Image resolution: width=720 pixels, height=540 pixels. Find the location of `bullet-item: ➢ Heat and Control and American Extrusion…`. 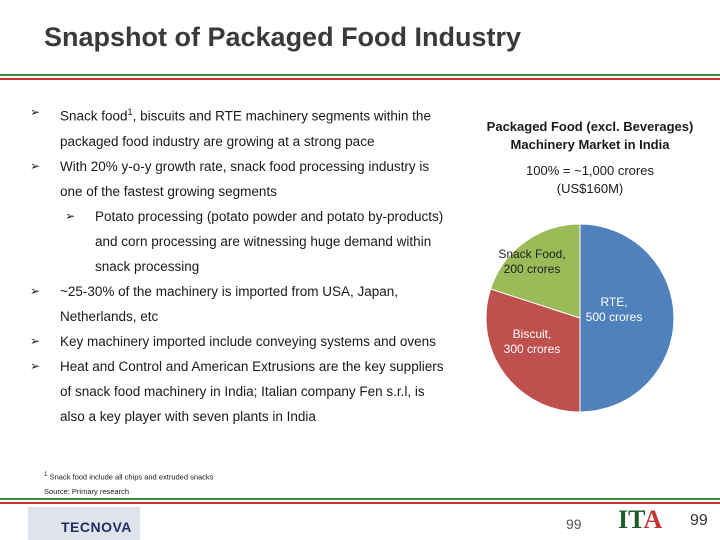

bullet-item: ➢ Heat and Control and American Extrusion… is located at coordinates (240, 391).